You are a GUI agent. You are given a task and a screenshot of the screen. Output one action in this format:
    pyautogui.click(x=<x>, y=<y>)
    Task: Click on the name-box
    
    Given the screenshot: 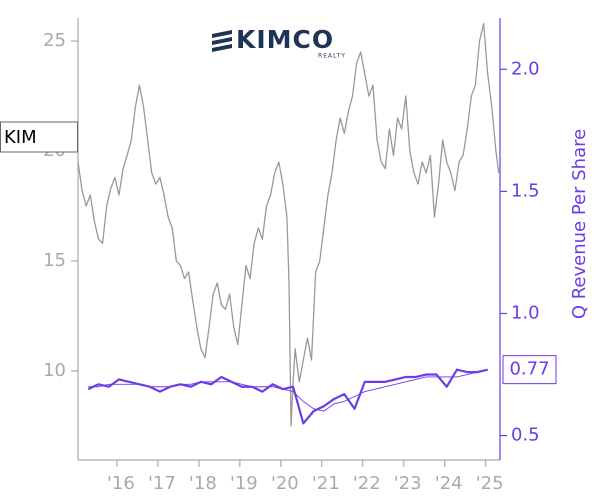 What is the action you would take?
    pyautogui.click(x=39, y=137)
    